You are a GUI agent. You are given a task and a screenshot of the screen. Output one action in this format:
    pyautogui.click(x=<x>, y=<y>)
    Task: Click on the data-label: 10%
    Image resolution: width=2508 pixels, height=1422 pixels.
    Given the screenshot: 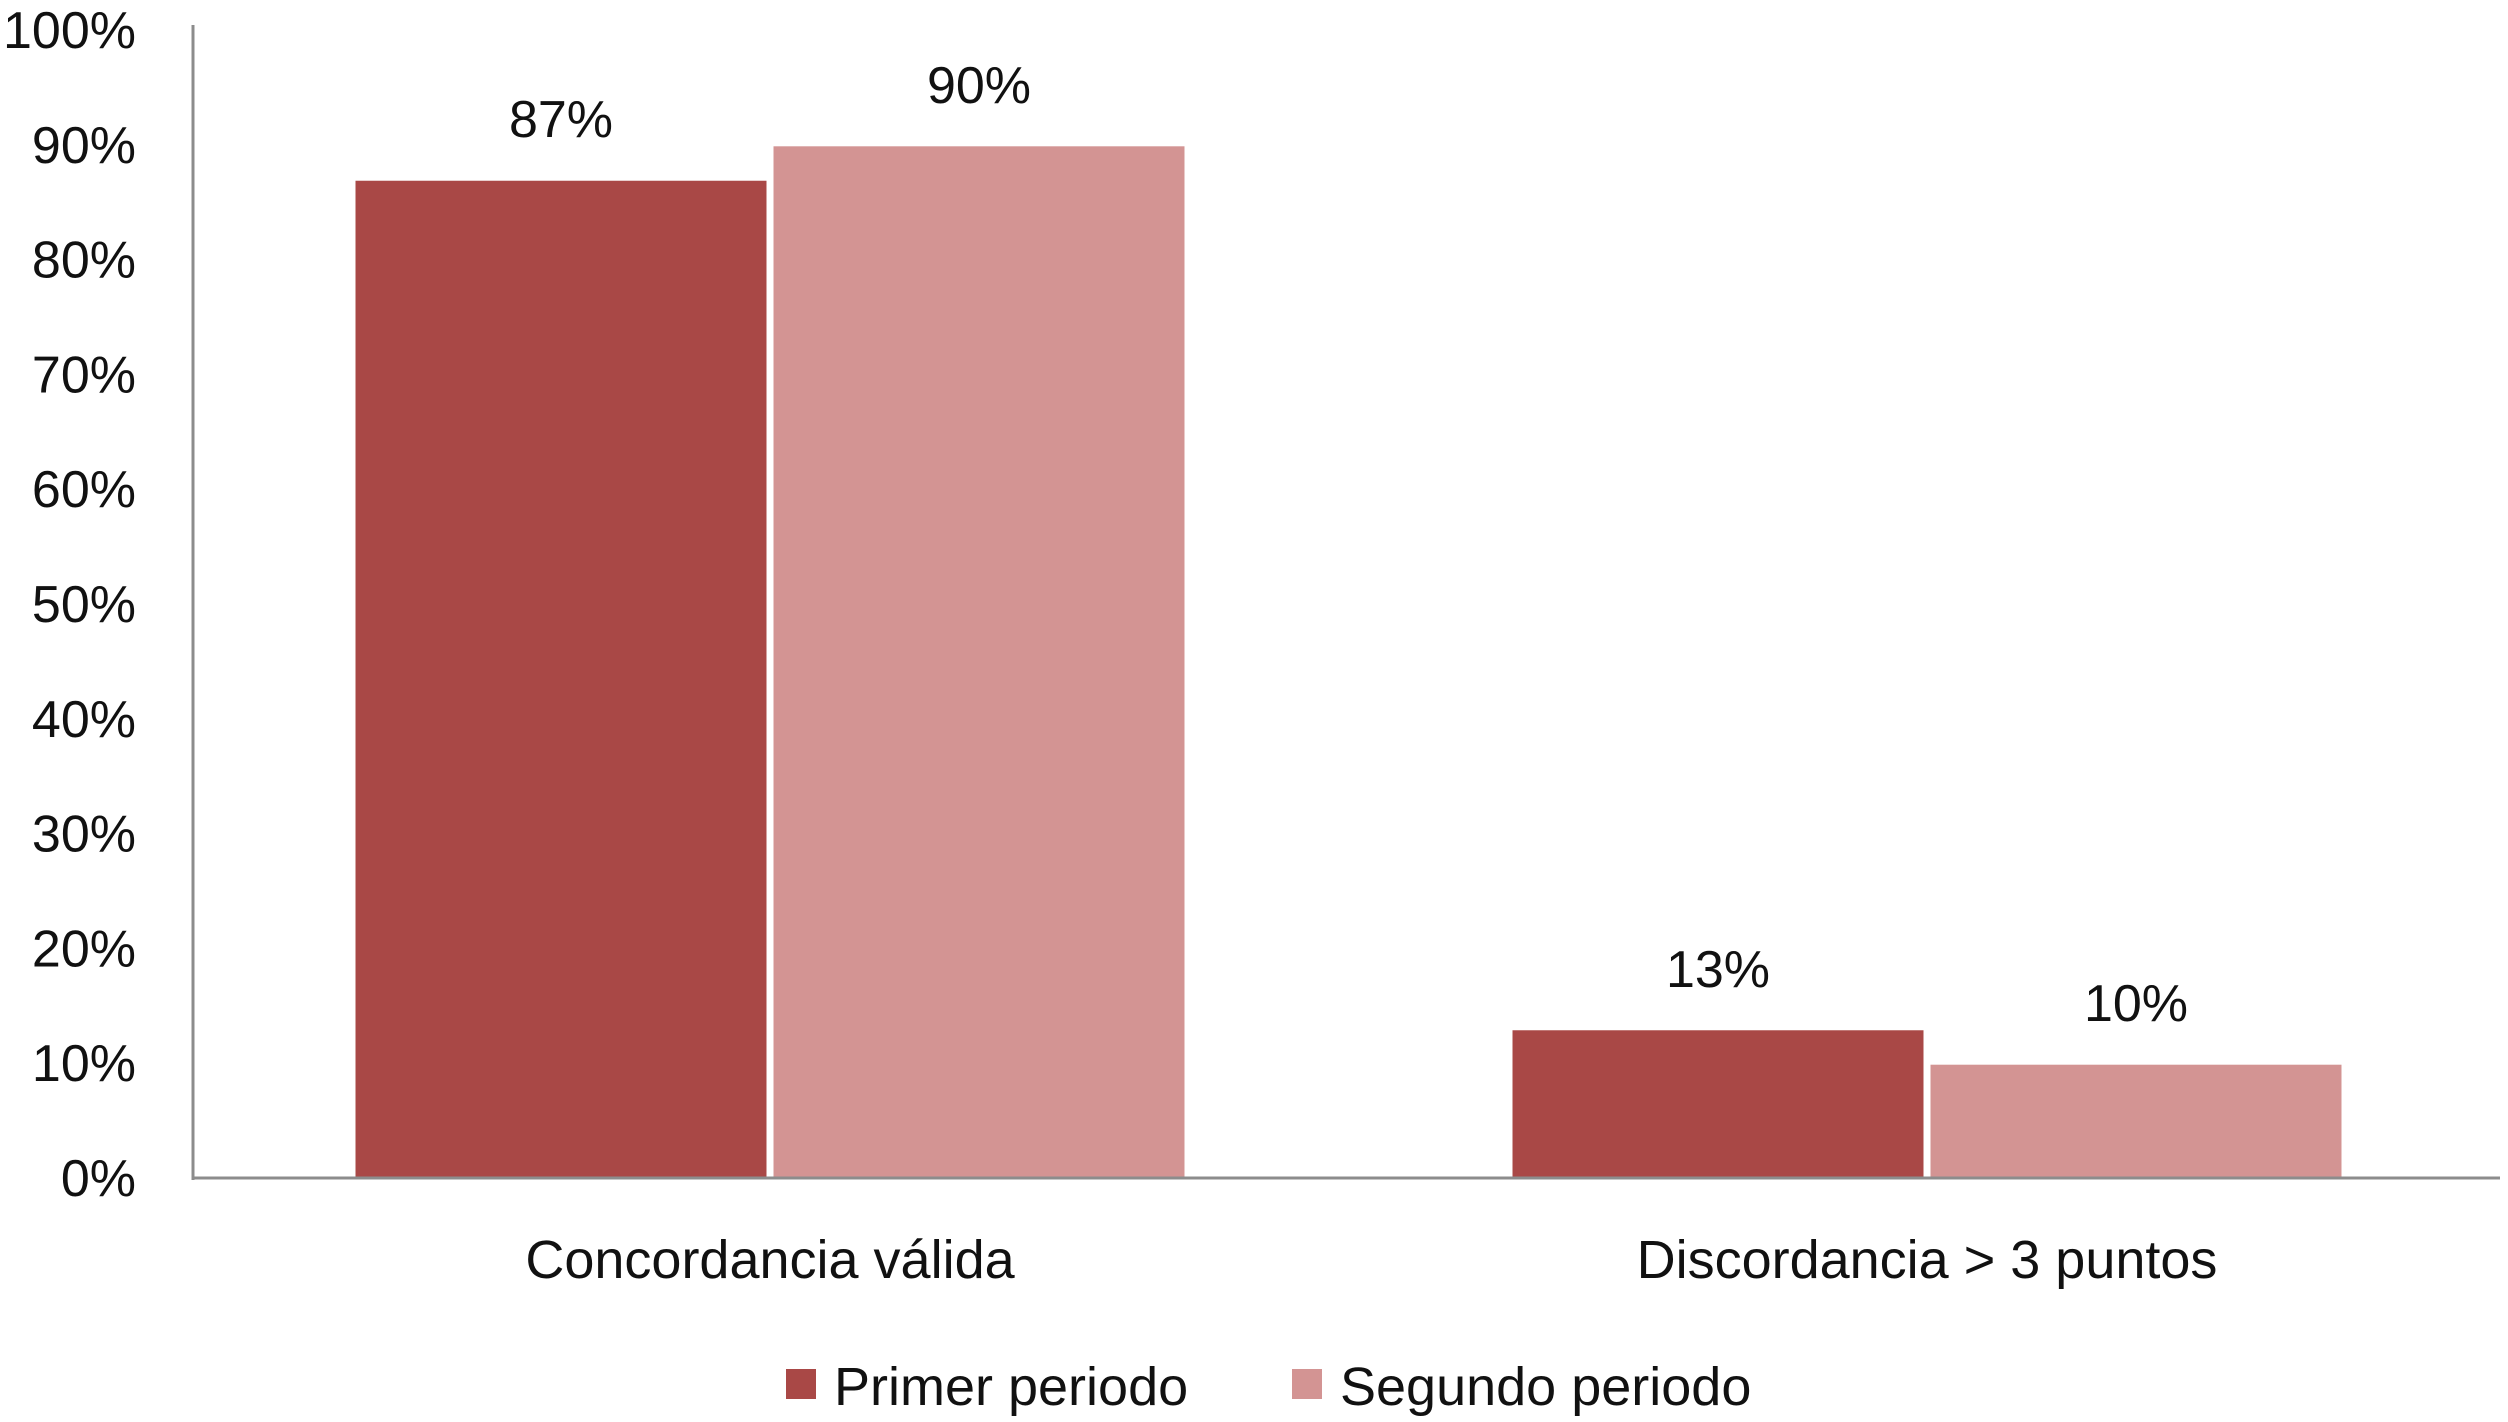 What is the action you would take?
    pyautogui.click(x=2136, y=1004)
    